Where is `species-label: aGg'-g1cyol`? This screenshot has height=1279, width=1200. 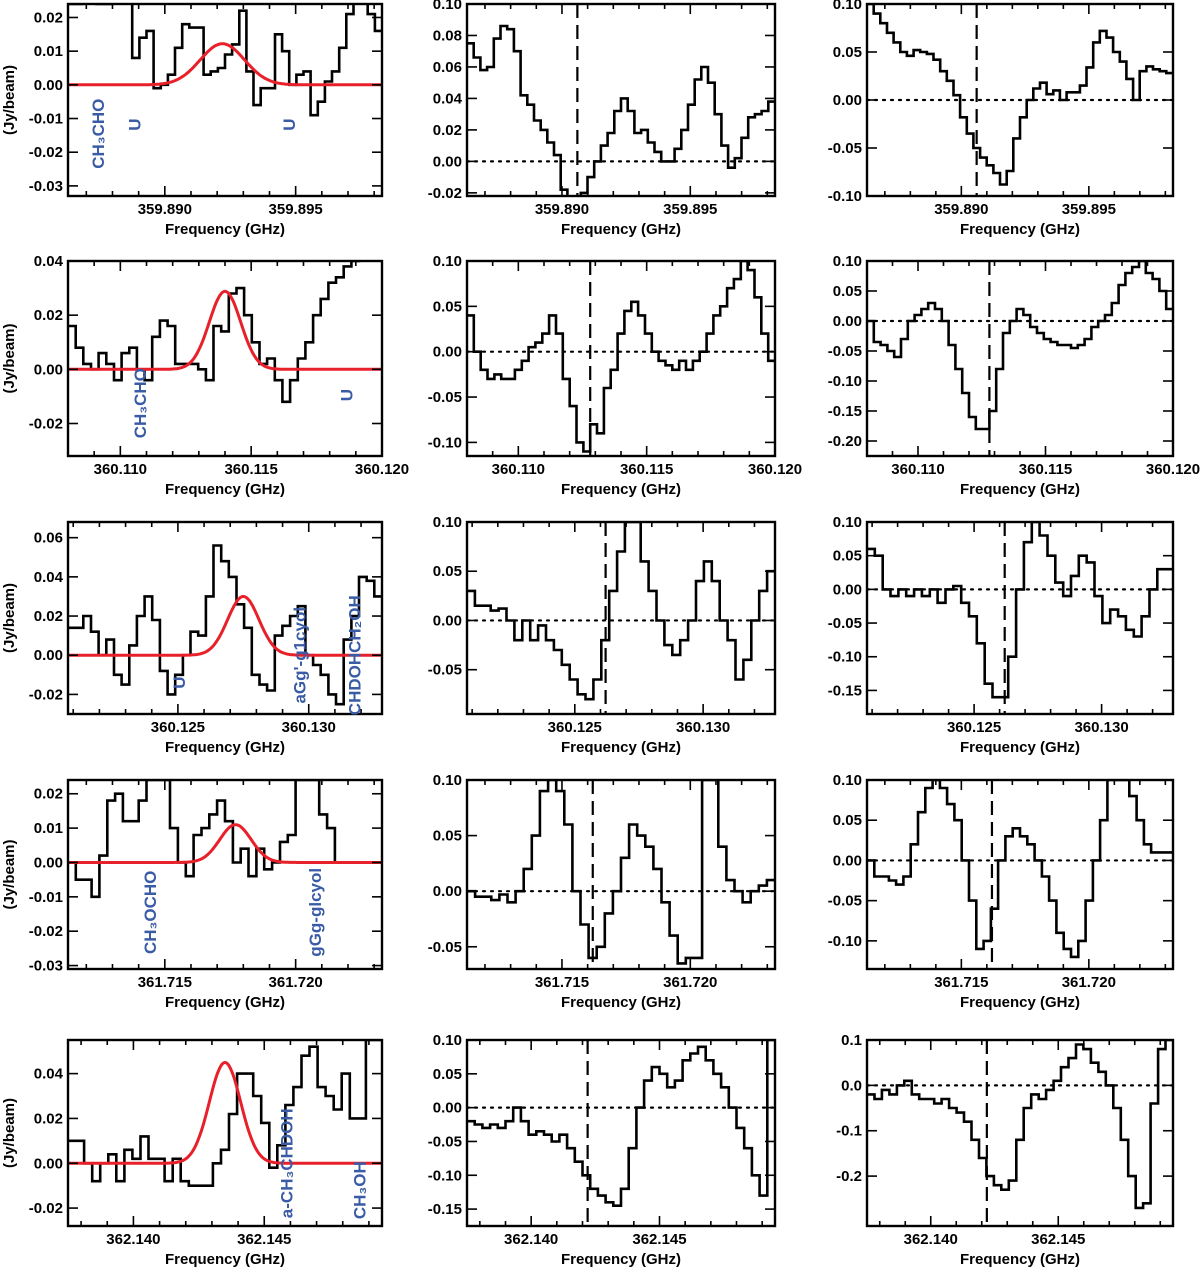
species-label: aGg'-g1cyol is located at coordinates (299, 655).